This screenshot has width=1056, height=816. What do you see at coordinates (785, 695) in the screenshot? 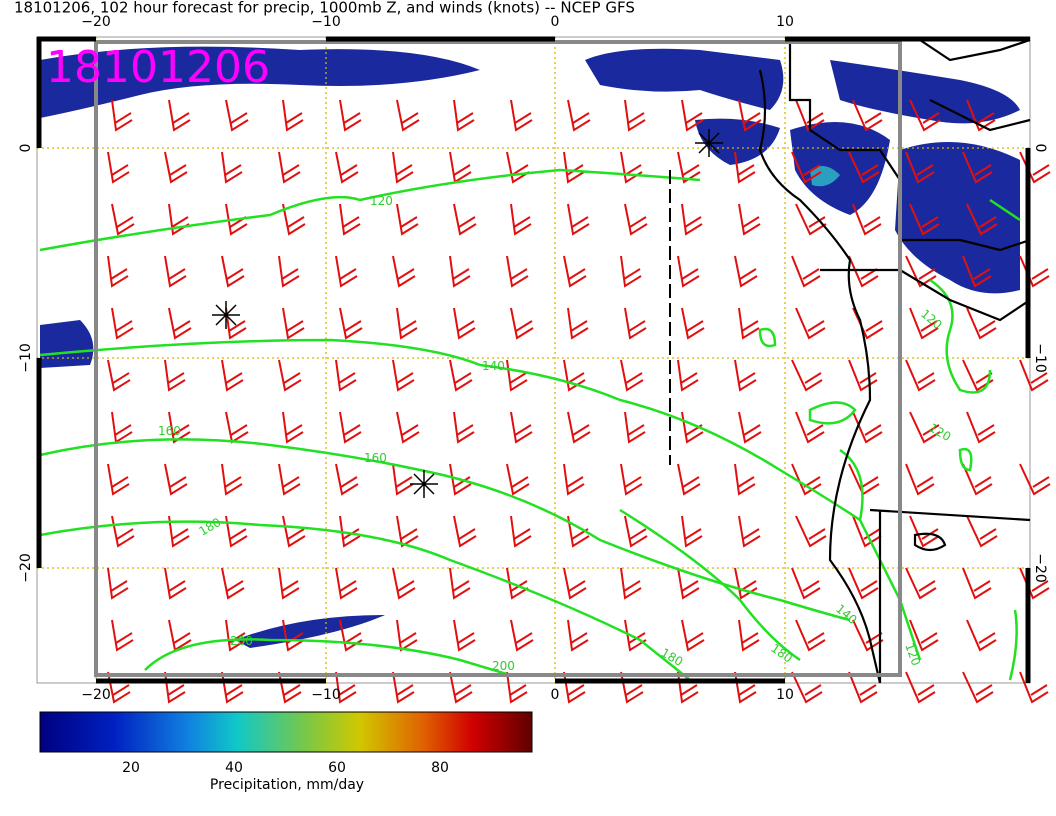
I see `bottom-label: 10` at bounding box center [785, 695].